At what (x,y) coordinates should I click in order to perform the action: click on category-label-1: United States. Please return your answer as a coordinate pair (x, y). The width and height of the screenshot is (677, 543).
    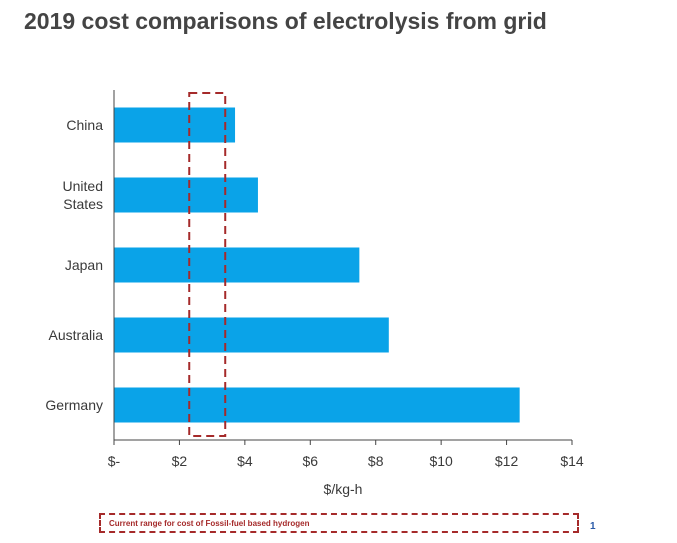
    Looking at the image, I should click on (83, 195).